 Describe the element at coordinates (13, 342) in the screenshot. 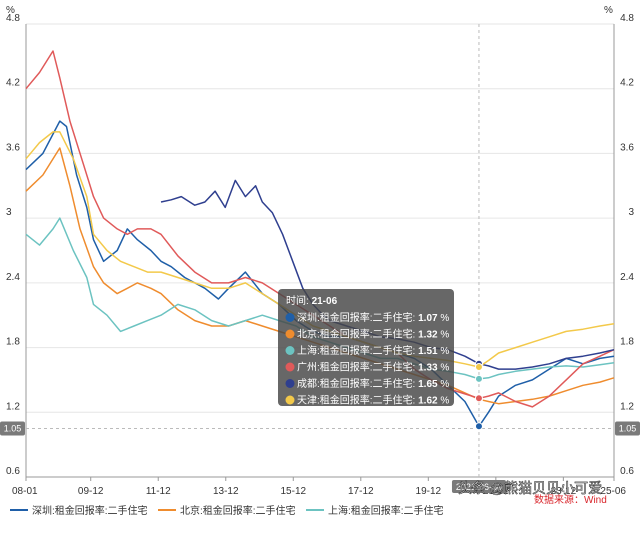

I see `y-tick-label-left: 1.8` at that location.